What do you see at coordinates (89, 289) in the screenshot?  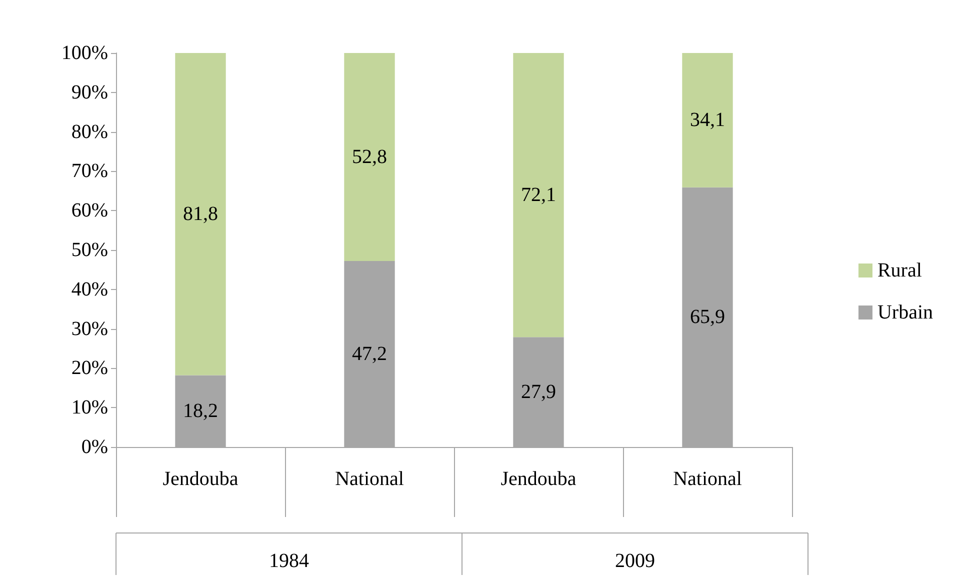 I see `y-tick-label: 40%` at bounding box center [89, 289].